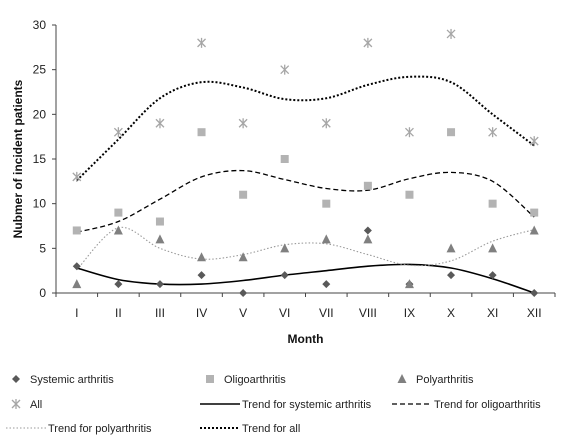  I want to click on trendline-trend-for-oligoarthritis, so click(305, 201).